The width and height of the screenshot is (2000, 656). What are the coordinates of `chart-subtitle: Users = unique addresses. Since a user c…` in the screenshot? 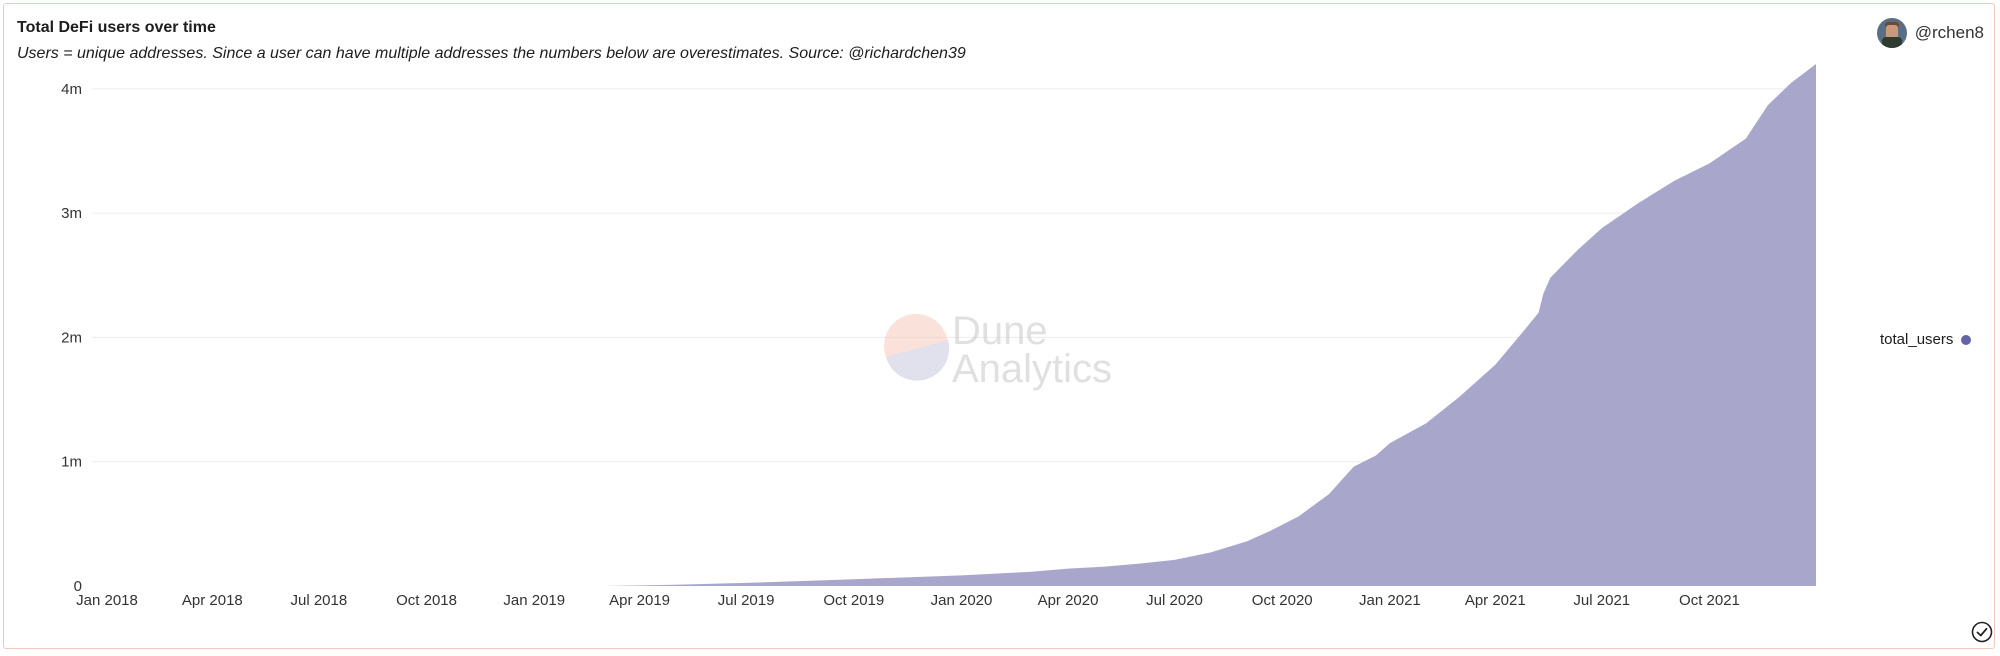 It's located at (491, 53).